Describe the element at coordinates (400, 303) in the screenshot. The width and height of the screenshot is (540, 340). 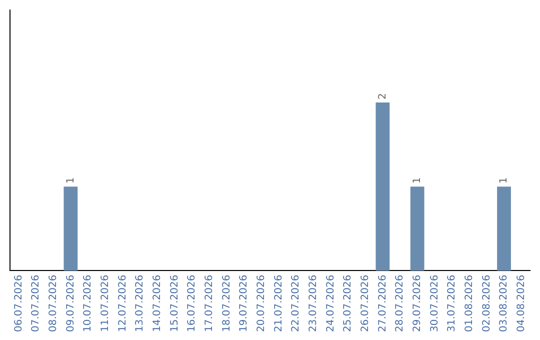
I see `x-tick-label: 28.07.2026` at that location.